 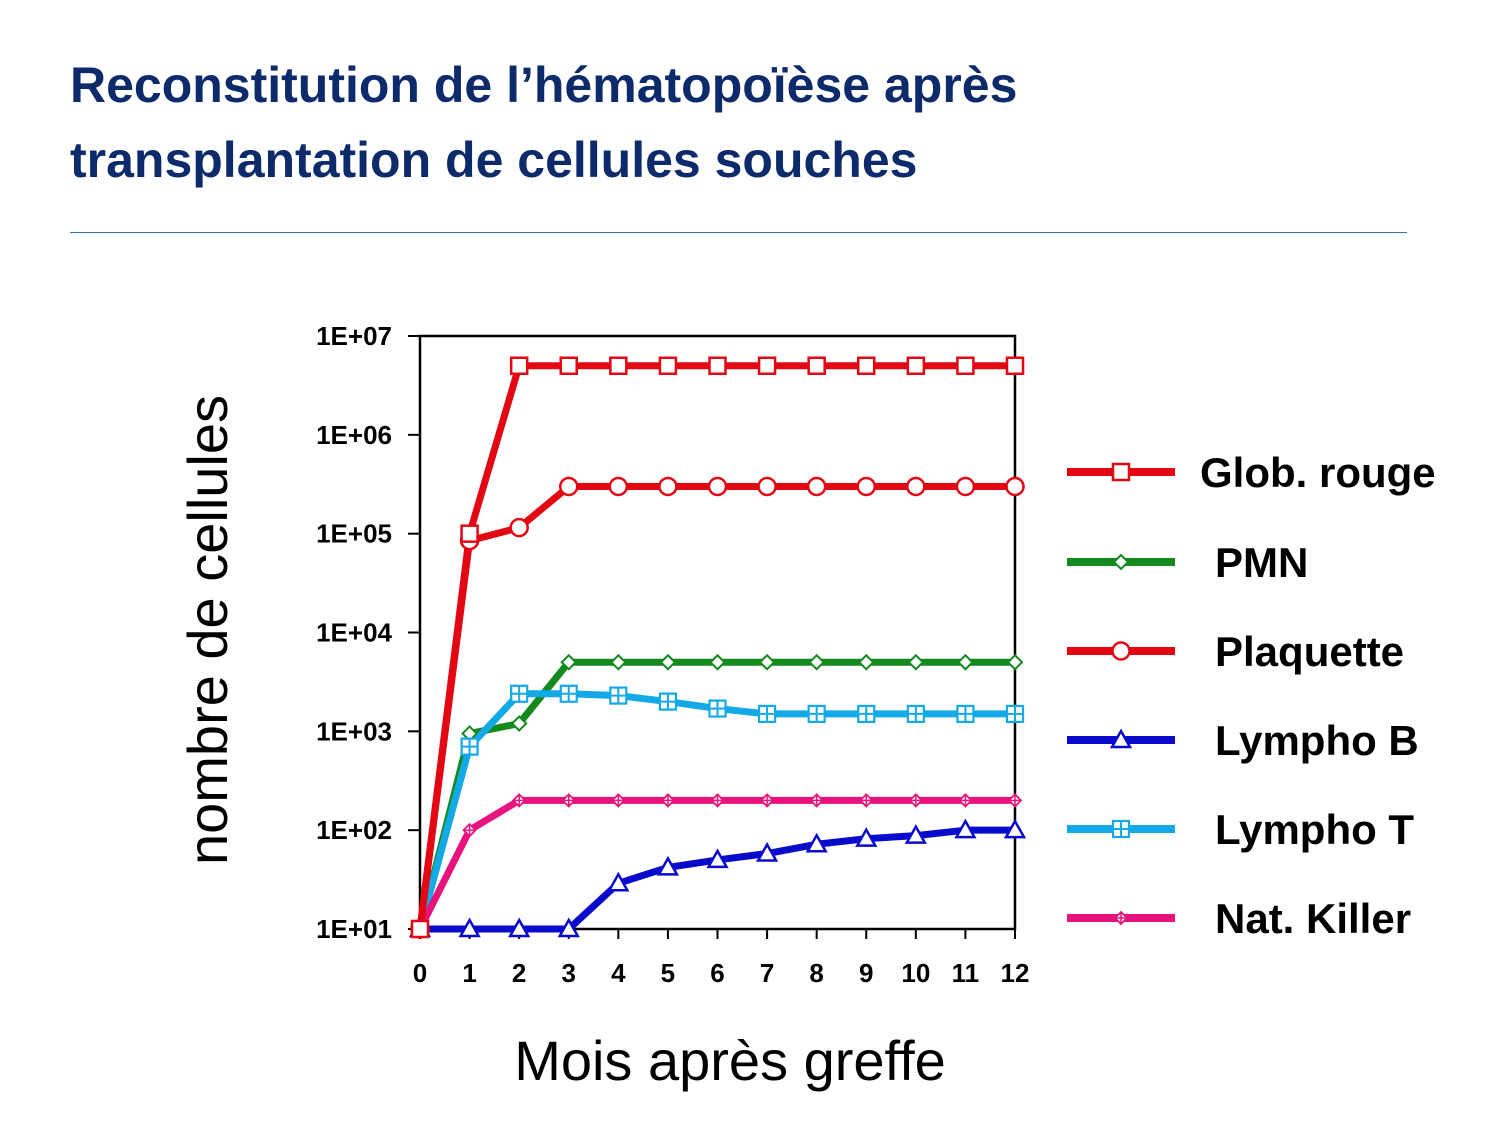 I want to click on x-tick-label: 2, so click(x=519, y=973).